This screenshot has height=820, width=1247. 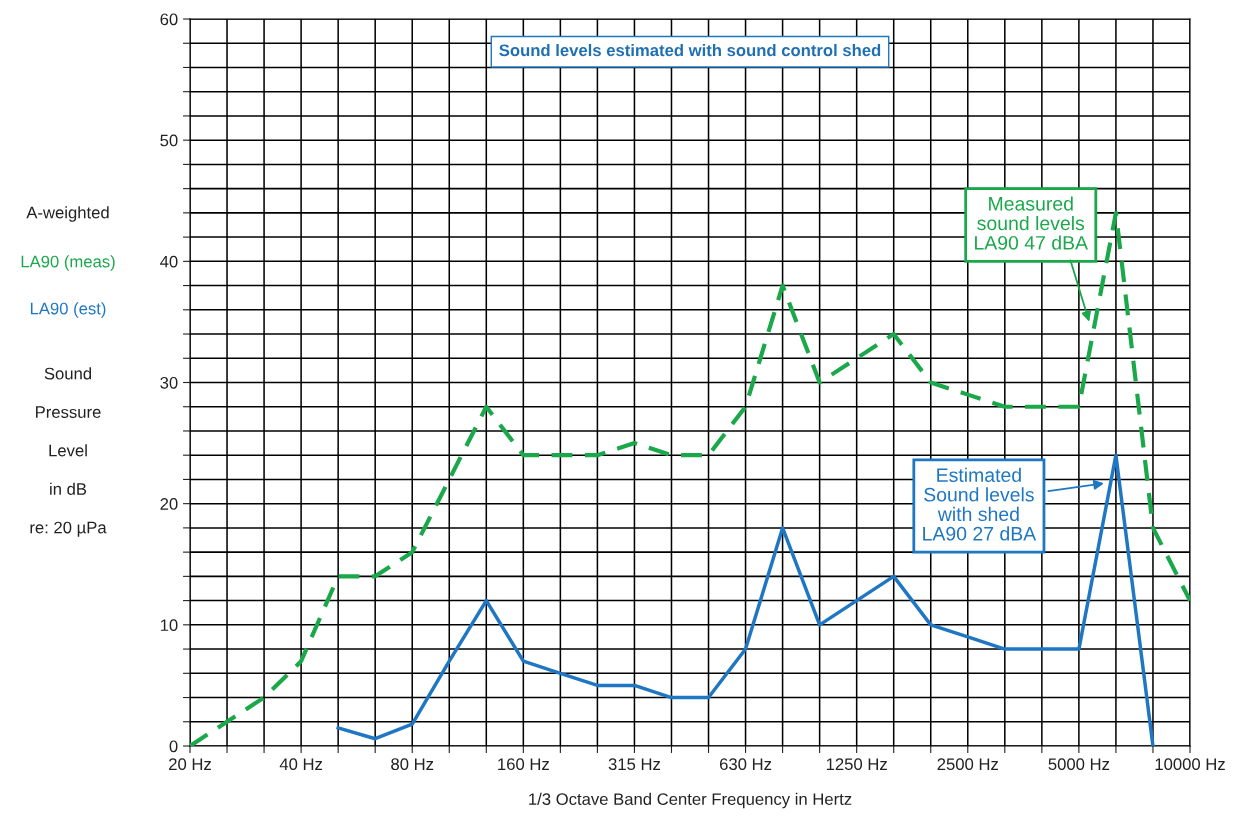 I want to click on y-tick-label: 50, so click(x=169, y=140).